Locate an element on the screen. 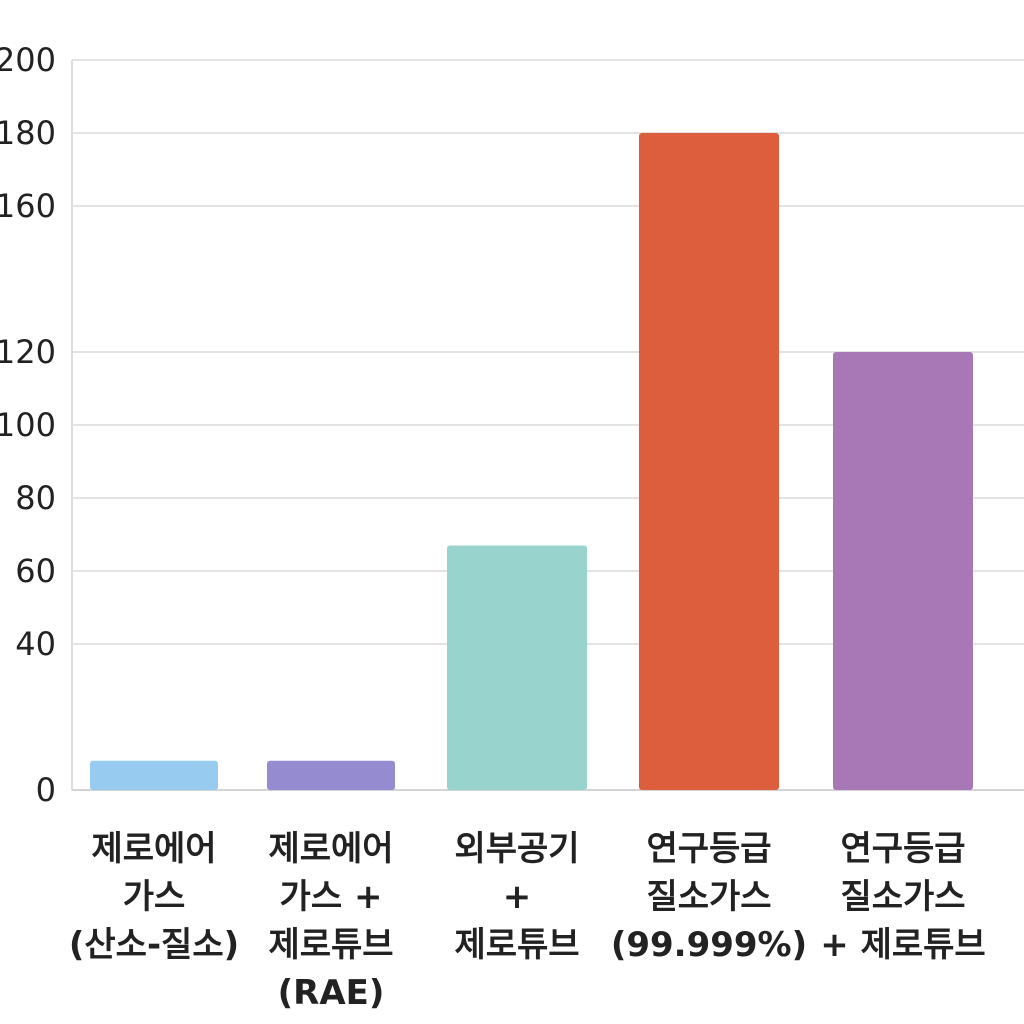 The width and height of the screenshot is (1024, 1024). y-tick-label: 160 is located at coordinates (28, 206).